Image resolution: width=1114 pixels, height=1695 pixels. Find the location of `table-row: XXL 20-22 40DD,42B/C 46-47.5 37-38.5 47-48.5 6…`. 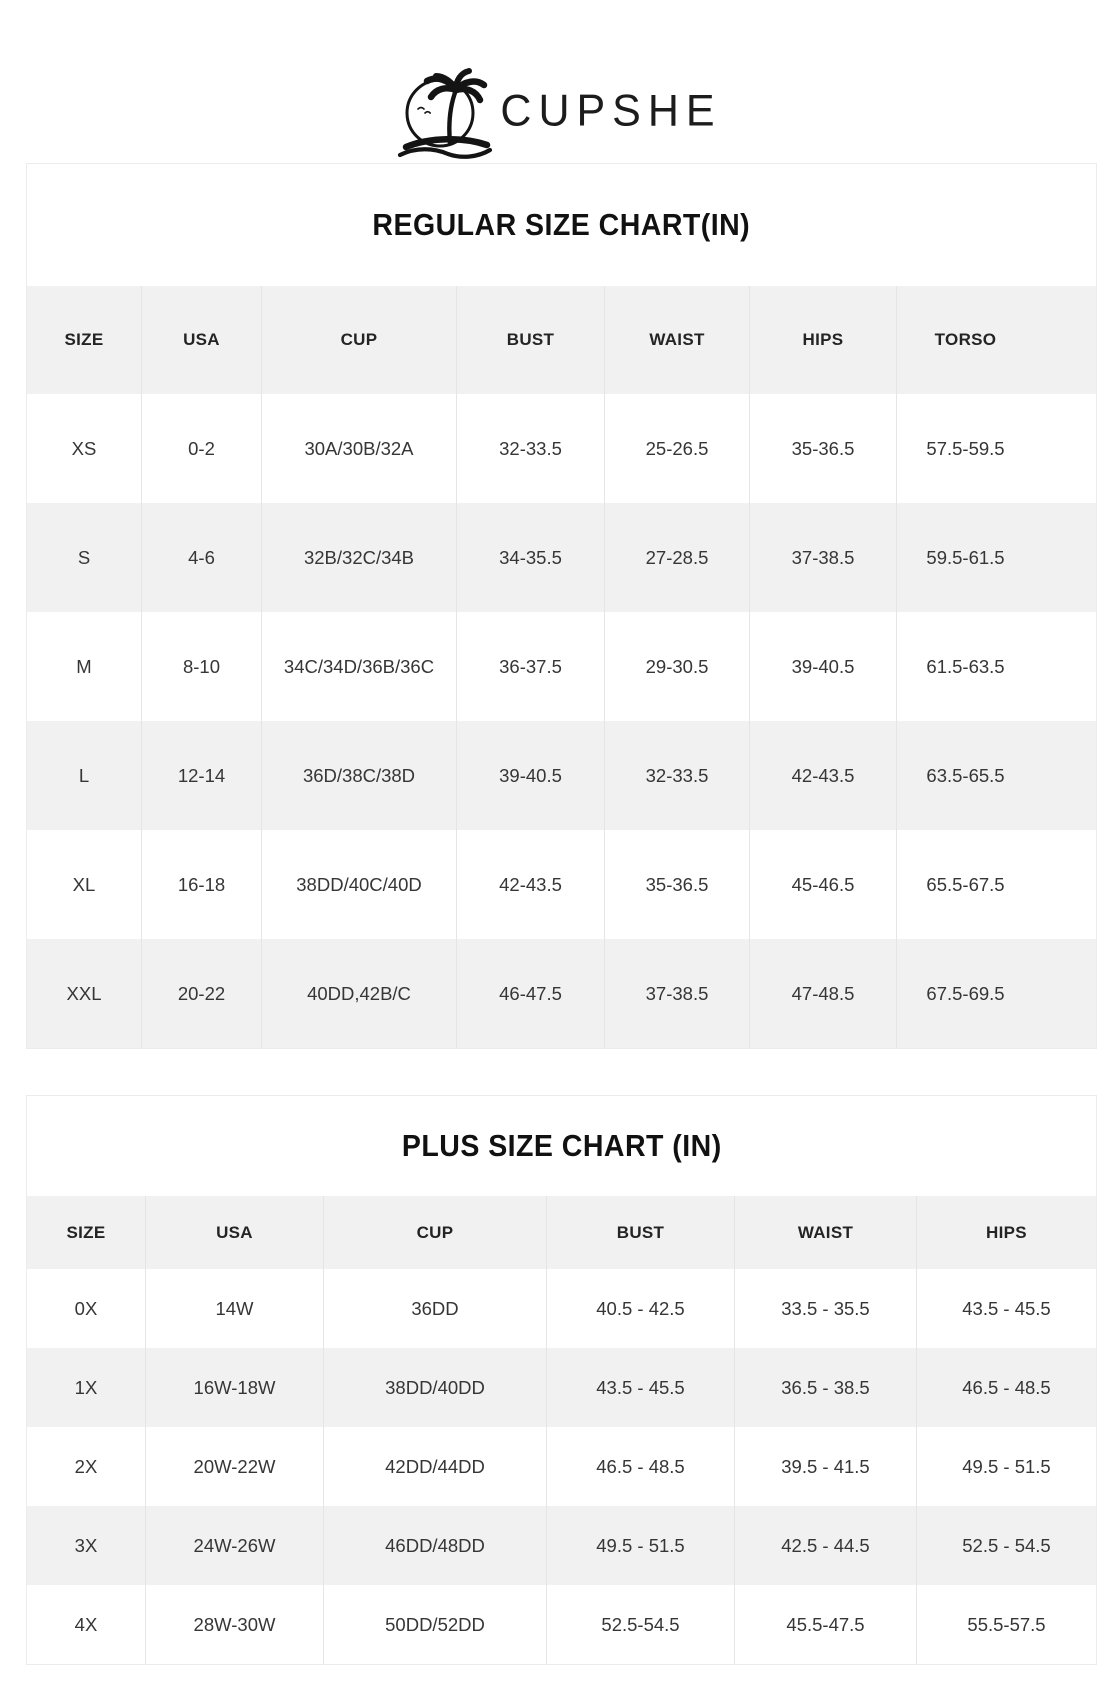

table-row: XXL 20-22 40DD,42B/C 46-47.5 37-38.5 47-48.5 6… is located at coordinates (561, 993).